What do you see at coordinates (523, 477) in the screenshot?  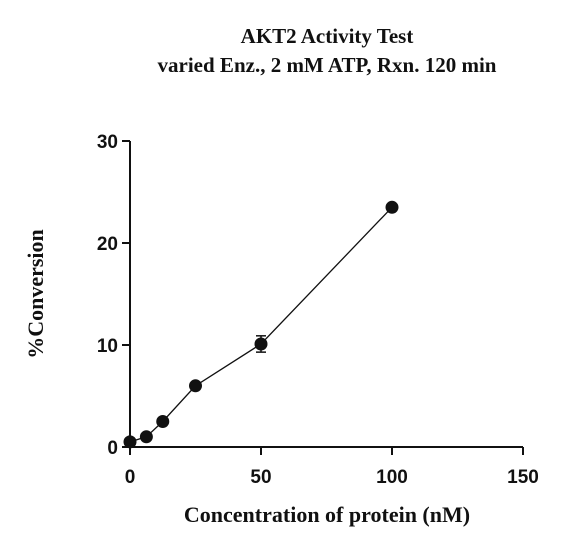 I see `x-tick-label: 150` at bounding box center [523, 477].